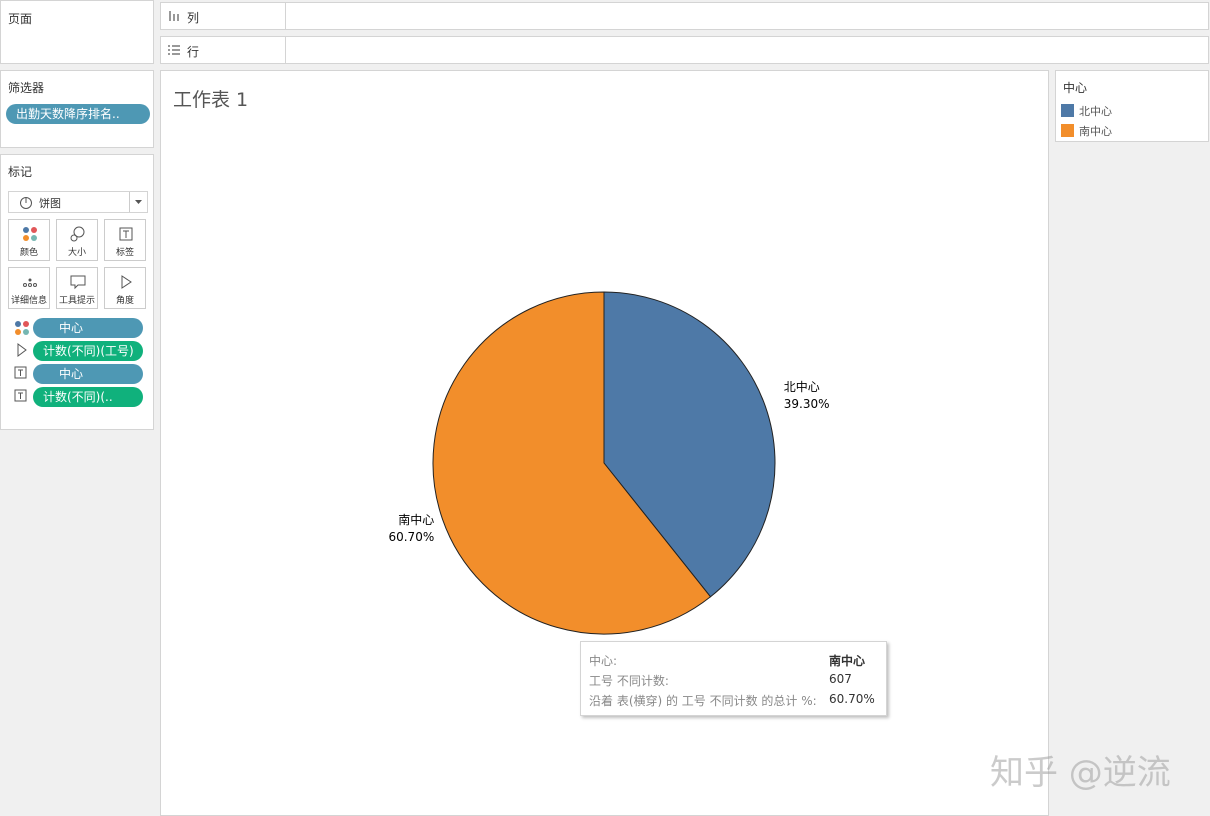  I want to click on mark-type: 饼图, so click(50, 203).